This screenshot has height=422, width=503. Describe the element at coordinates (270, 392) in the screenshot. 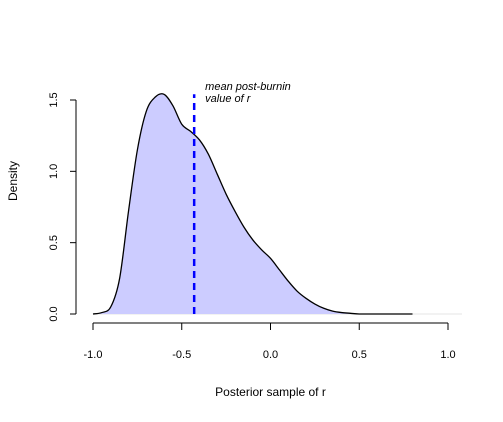

I see `x-axis-label: Posterior sample of r` at that location.